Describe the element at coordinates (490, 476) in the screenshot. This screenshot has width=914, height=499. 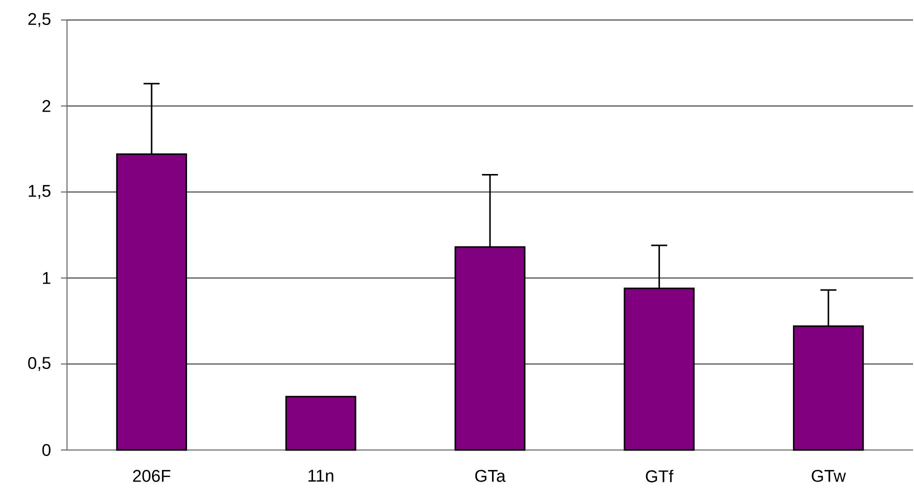
I see `x-tick-label: GTa` at that location.